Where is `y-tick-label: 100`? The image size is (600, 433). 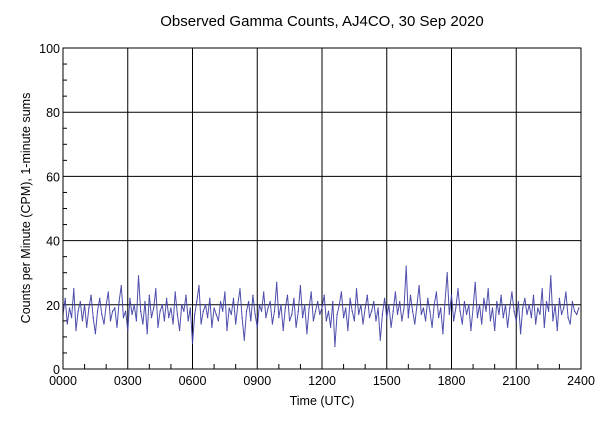
y-tick-label: 100 is located at coordinates (49, 49).